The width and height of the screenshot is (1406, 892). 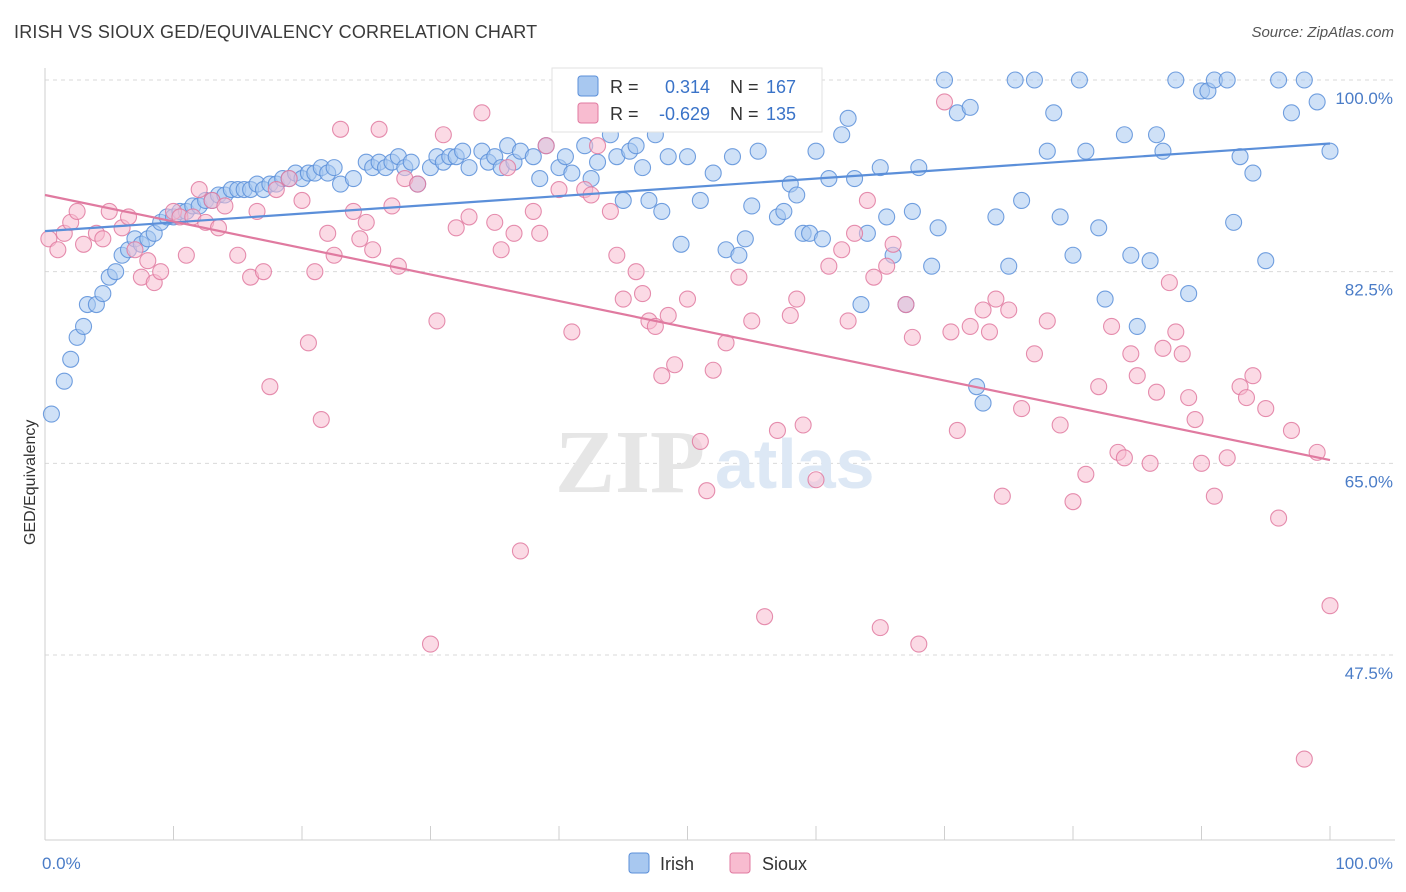 What do you see at coordinates (781, 114) in the screenshot?
I see `legend-n-value-sioux: 135` at bounding box center [781, 114].